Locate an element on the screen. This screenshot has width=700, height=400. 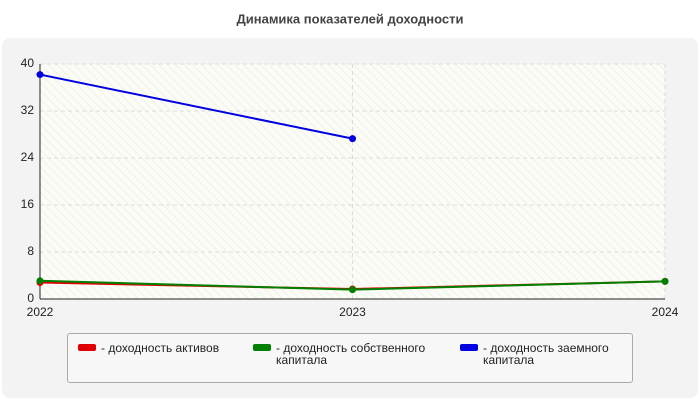
y-tick-label: 32 is located at coordinates (28, 110).